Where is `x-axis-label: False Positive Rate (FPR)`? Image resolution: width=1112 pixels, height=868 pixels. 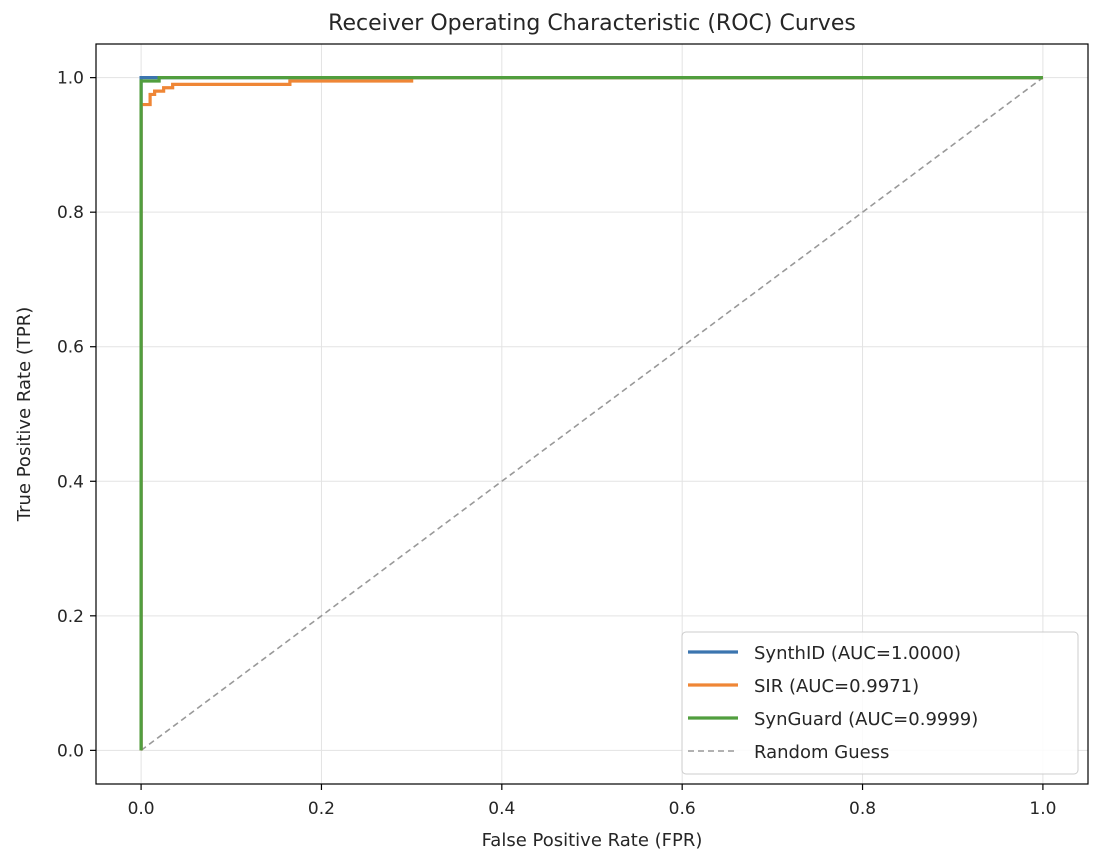
x-axis-label: False Positive Rate (FPR) is located at coordinates (592, 840).